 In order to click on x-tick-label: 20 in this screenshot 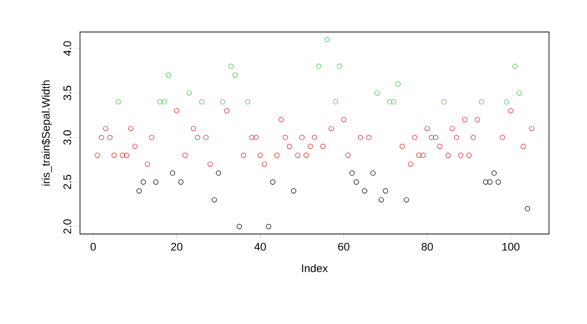, I will do `click(176, 246)`.